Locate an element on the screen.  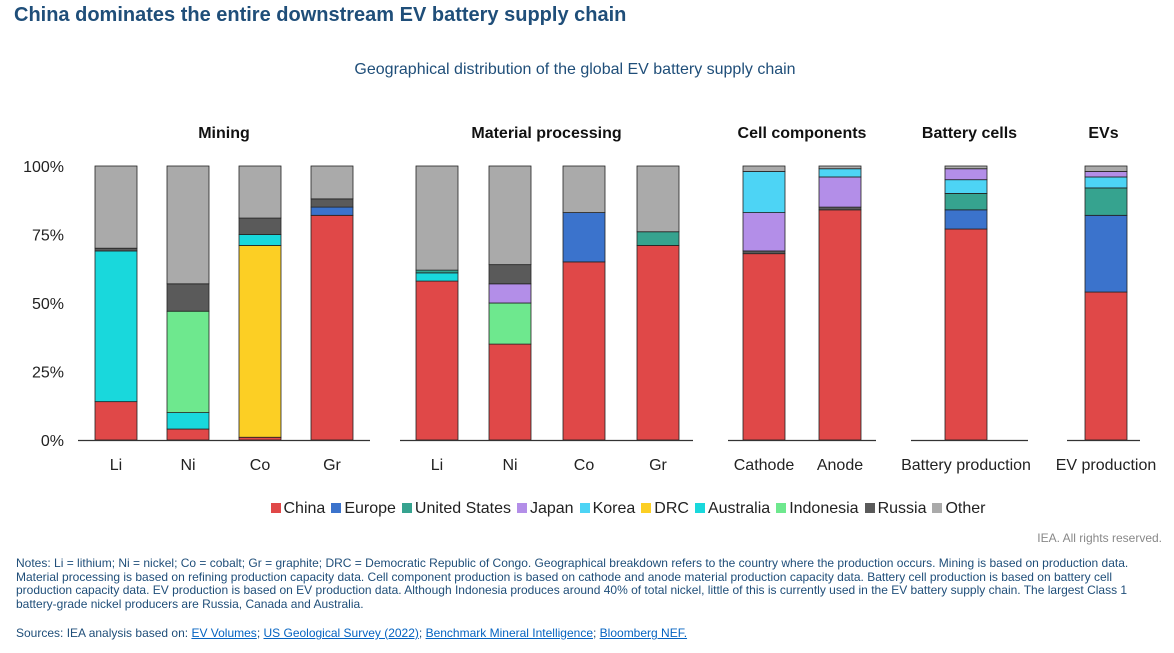
y-tick-label: 25% is located at coordinates (48, 373).